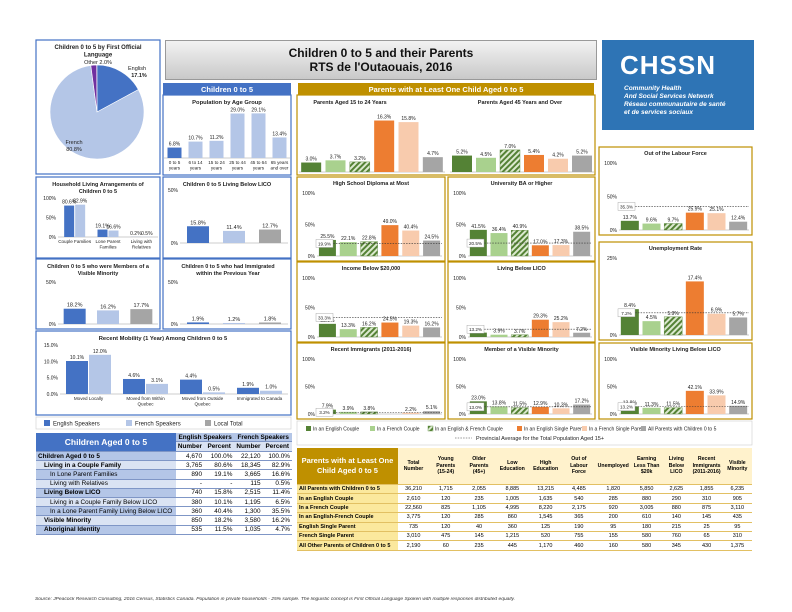 The height and width of the screenshot is (612, 792). Describe the element at coordinates (433, 154) in the screenshot. I see `bar-value-label: 4.7%` at that location.